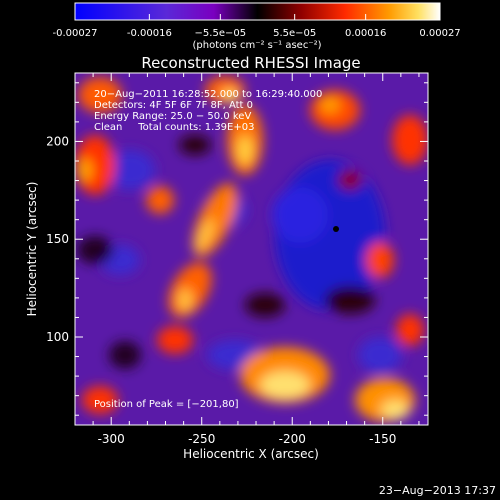 The image size is (500, 500). What do you see at coordinates (365, 33) in the screenshot?
I see `colorbar-tick-label: 0.00016` at bounding box center [365, 33].